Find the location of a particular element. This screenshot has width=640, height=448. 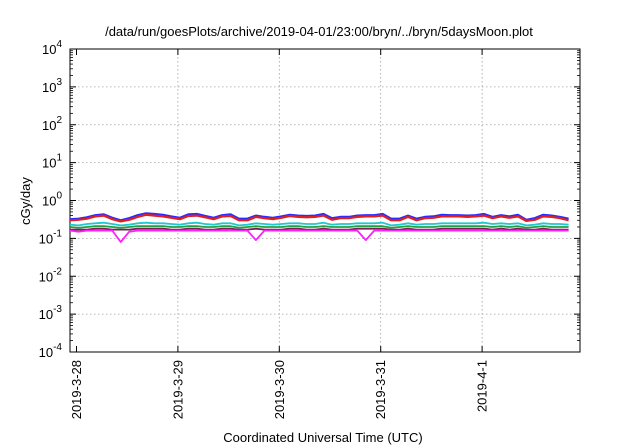

x-tick-label: 2019-3-31 is located at coordinates (380, 389).